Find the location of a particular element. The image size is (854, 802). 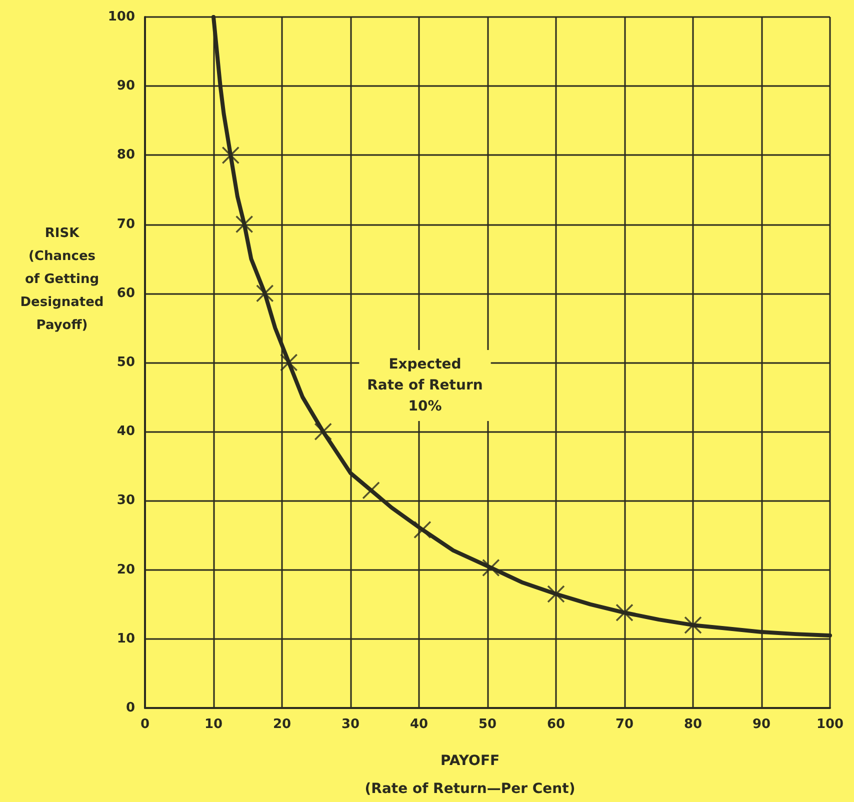

x-tick-label: 100 is located at coordinates (830, 724).